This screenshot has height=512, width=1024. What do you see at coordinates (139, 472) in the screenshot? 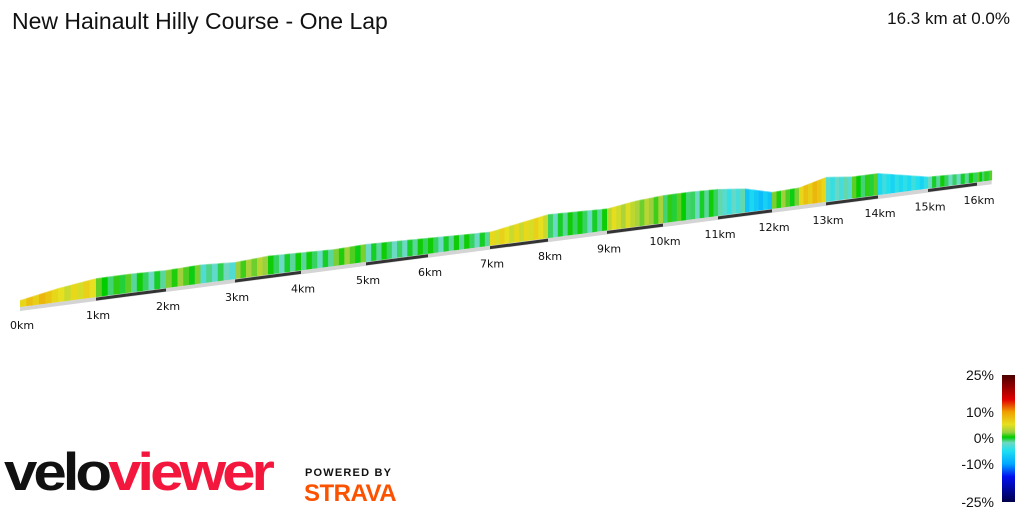
I see `veloviewer-logo: veloviewer` at bounding box center [139, 472].